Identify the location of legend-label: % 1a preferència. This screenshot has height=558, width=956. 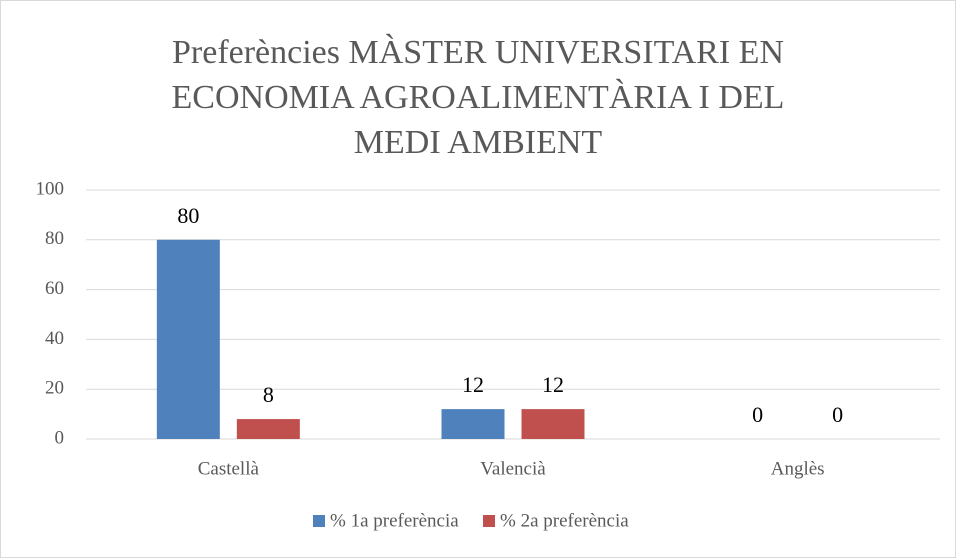
(394, 520).